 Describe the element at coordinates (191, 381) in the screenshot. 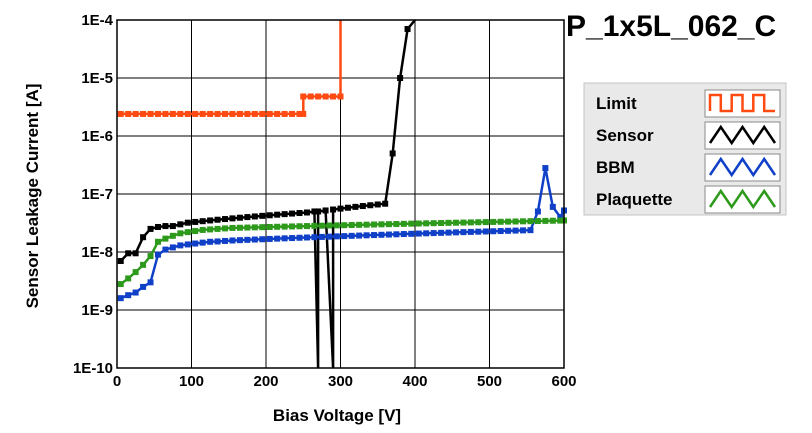

I see `x-tick-label: 100` at that location.